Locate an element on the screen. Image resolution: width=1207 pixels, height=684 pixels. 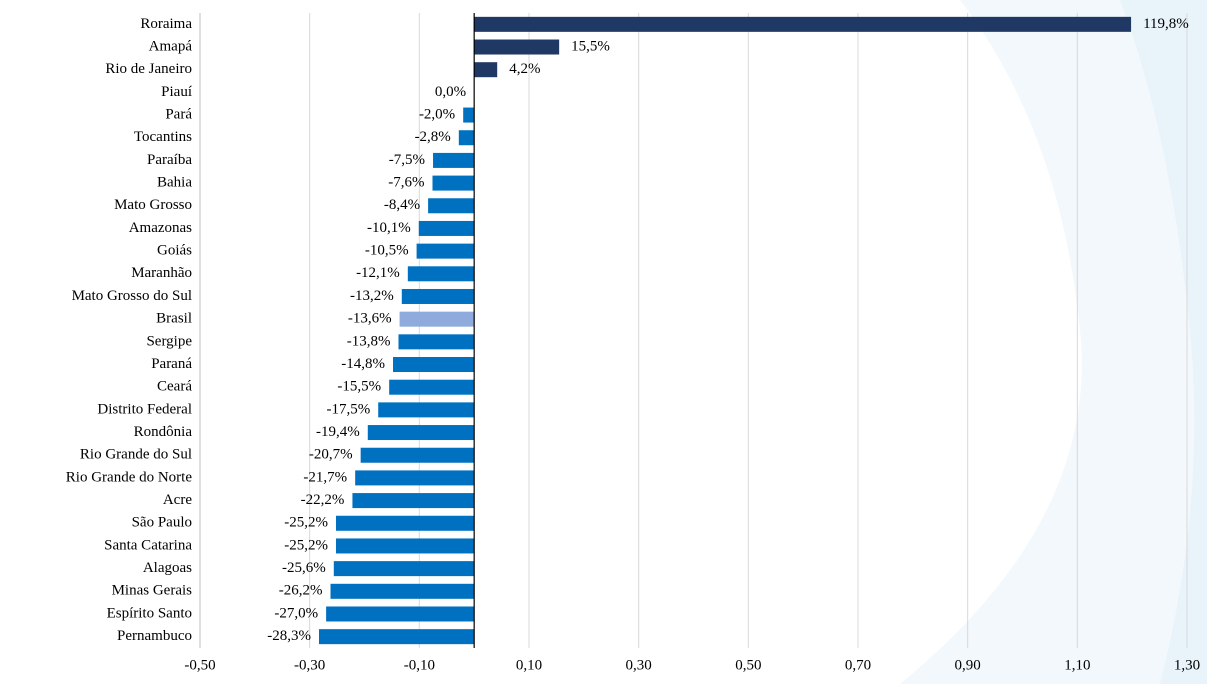
value-label: -7,5% is located at coordinates (407, 160).